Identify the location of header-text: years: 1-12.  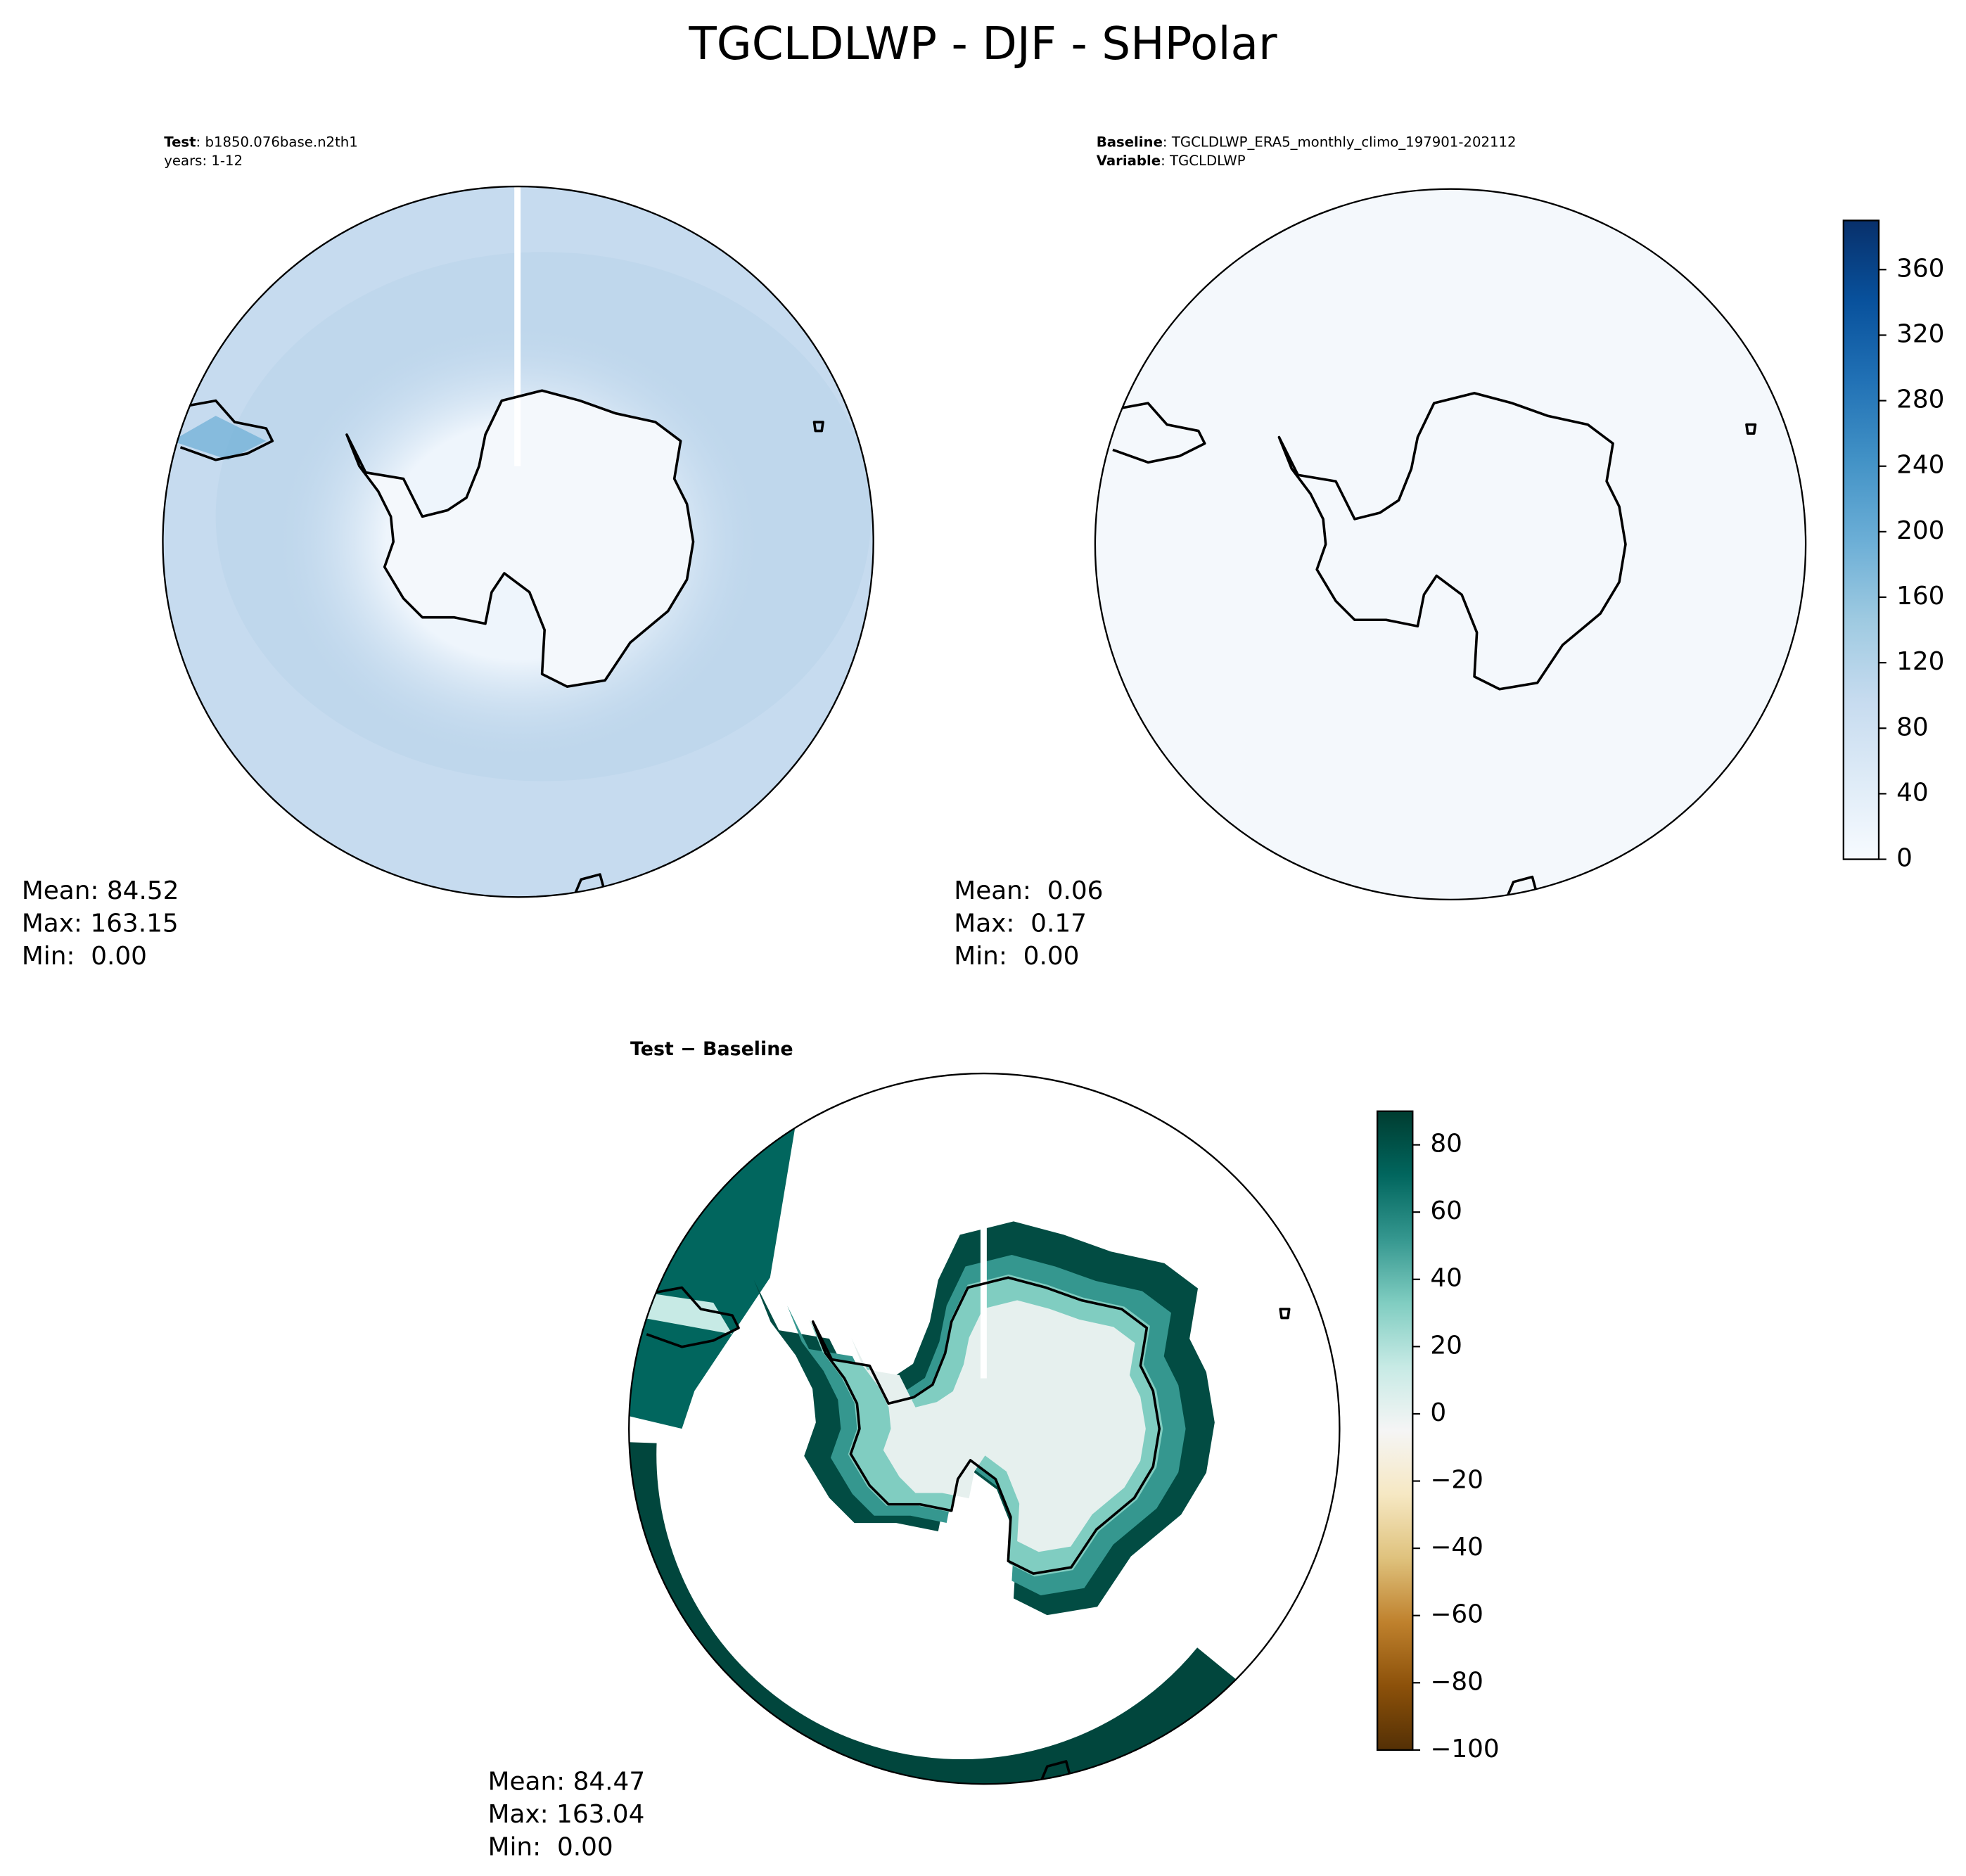
(203, 161).